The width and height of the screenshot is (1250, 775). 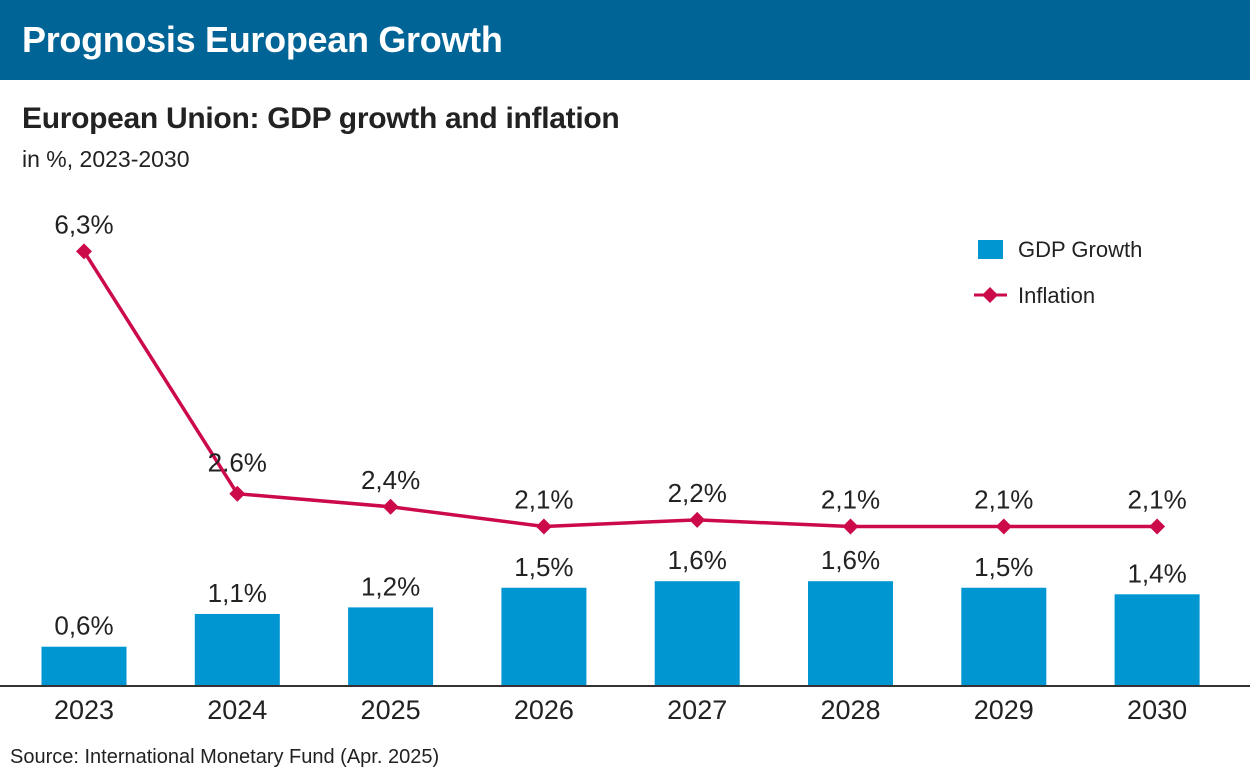 What do you see at coordinates (543, 526) in the screenshot?
I see `marker-inflation-2026` at bounding box center [543, 526].